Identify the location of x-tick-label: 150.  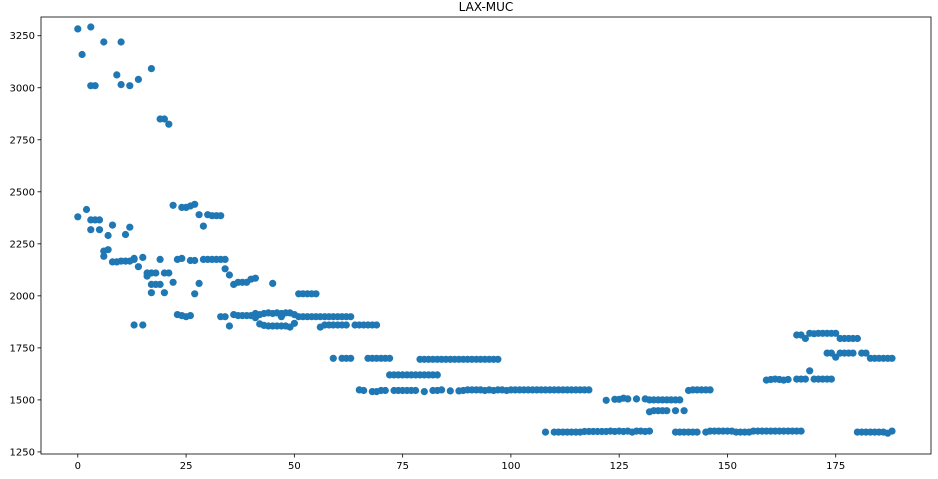
(727, 466).